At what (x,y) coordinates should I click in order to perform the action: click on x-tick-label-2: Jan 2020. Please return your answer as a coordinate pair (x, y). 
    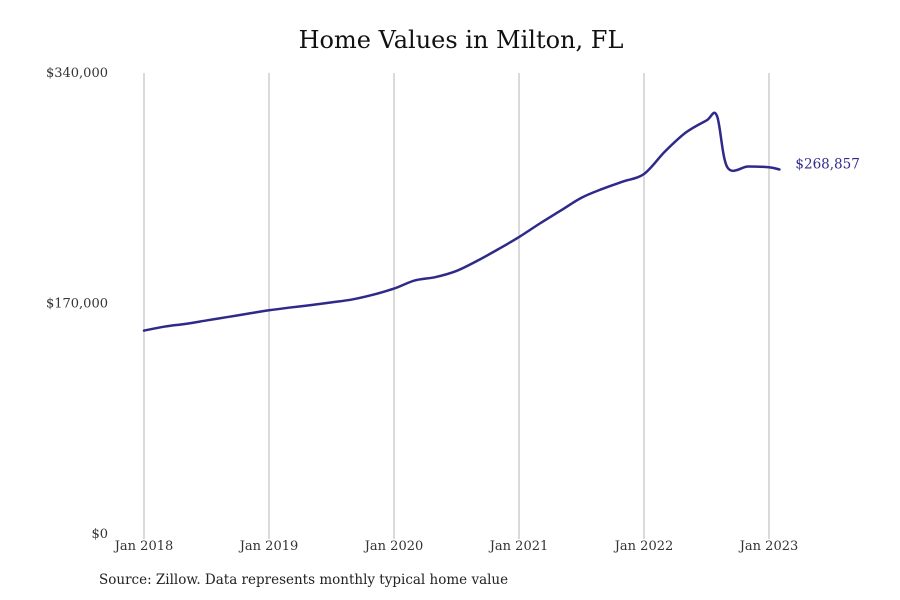
    Looking at the image, I should click on (393, 546).